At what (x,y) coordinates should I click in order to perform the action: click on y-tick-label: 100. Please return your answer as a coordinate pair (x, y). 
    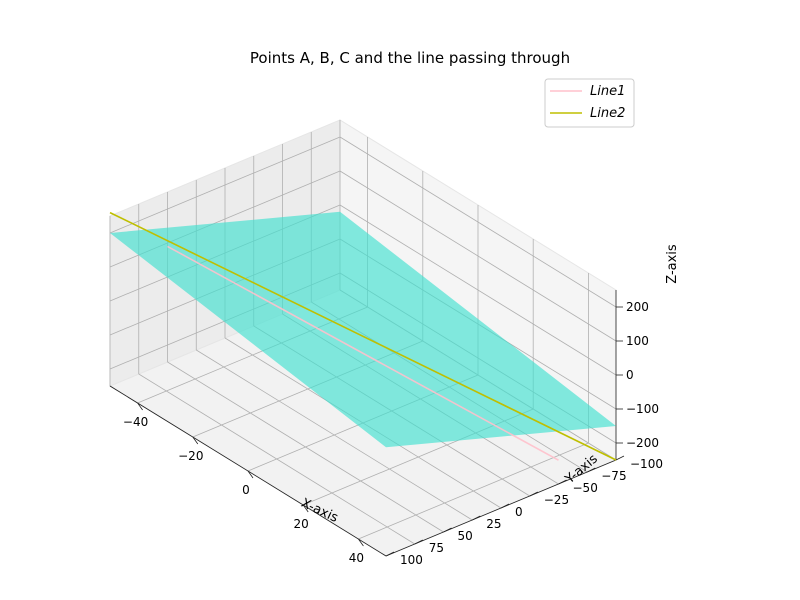
    Looking at the image, I should click on (411, 560).